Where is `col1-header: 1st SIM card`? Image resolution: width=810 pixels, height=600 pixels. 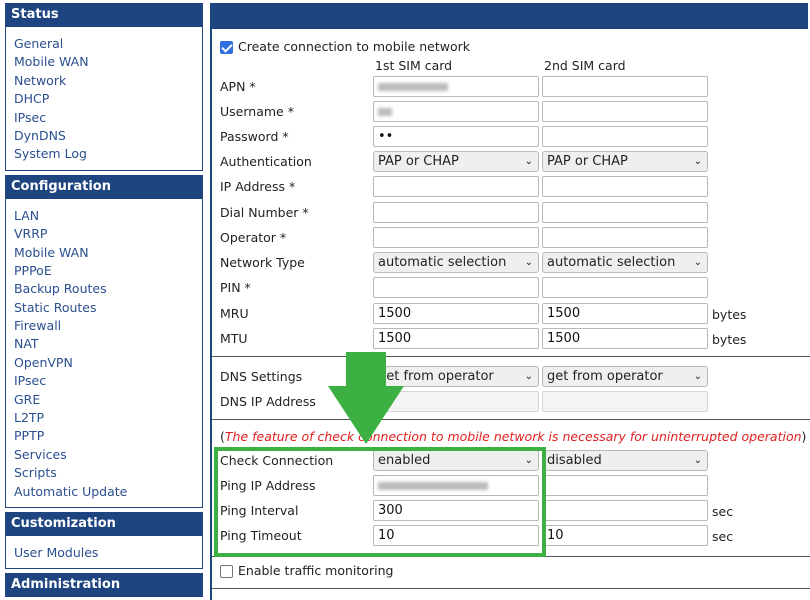 col1-header: 1st SIM card is located at coordinates (414, 65).